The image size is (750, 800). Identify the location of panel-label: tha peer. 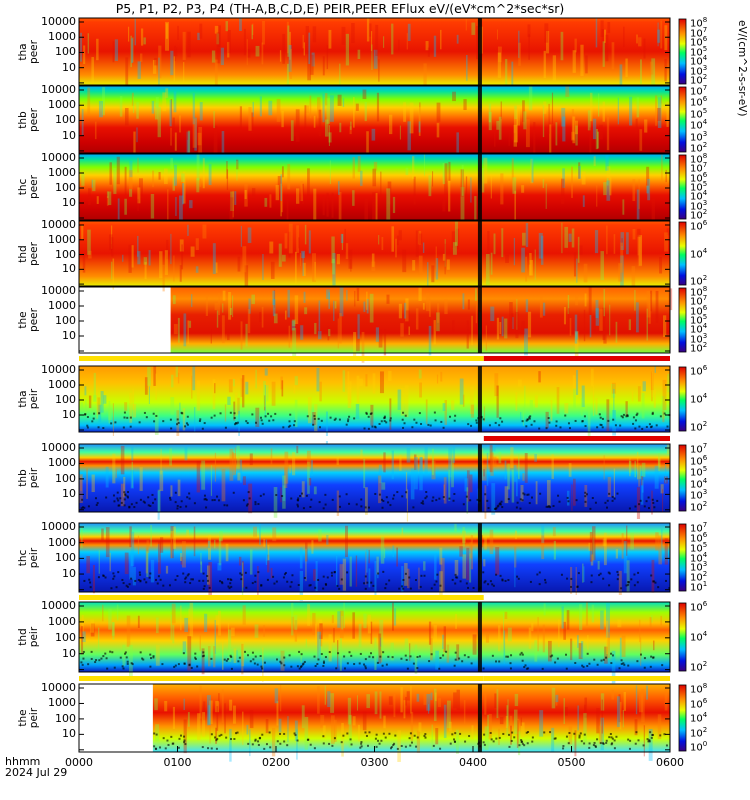
(28, 51).